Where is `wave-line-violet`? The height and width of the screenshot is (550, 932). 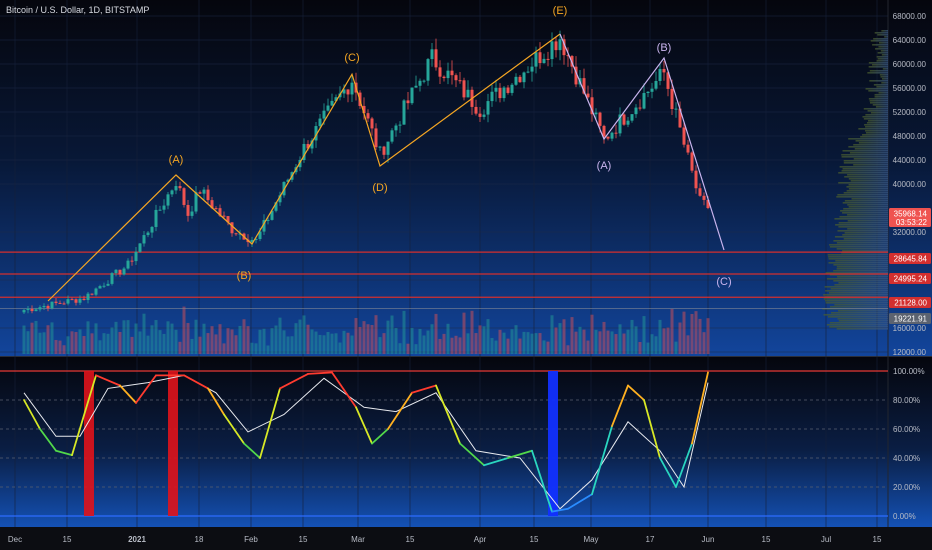 wave-line-violet is located at coordinates (642, 142).